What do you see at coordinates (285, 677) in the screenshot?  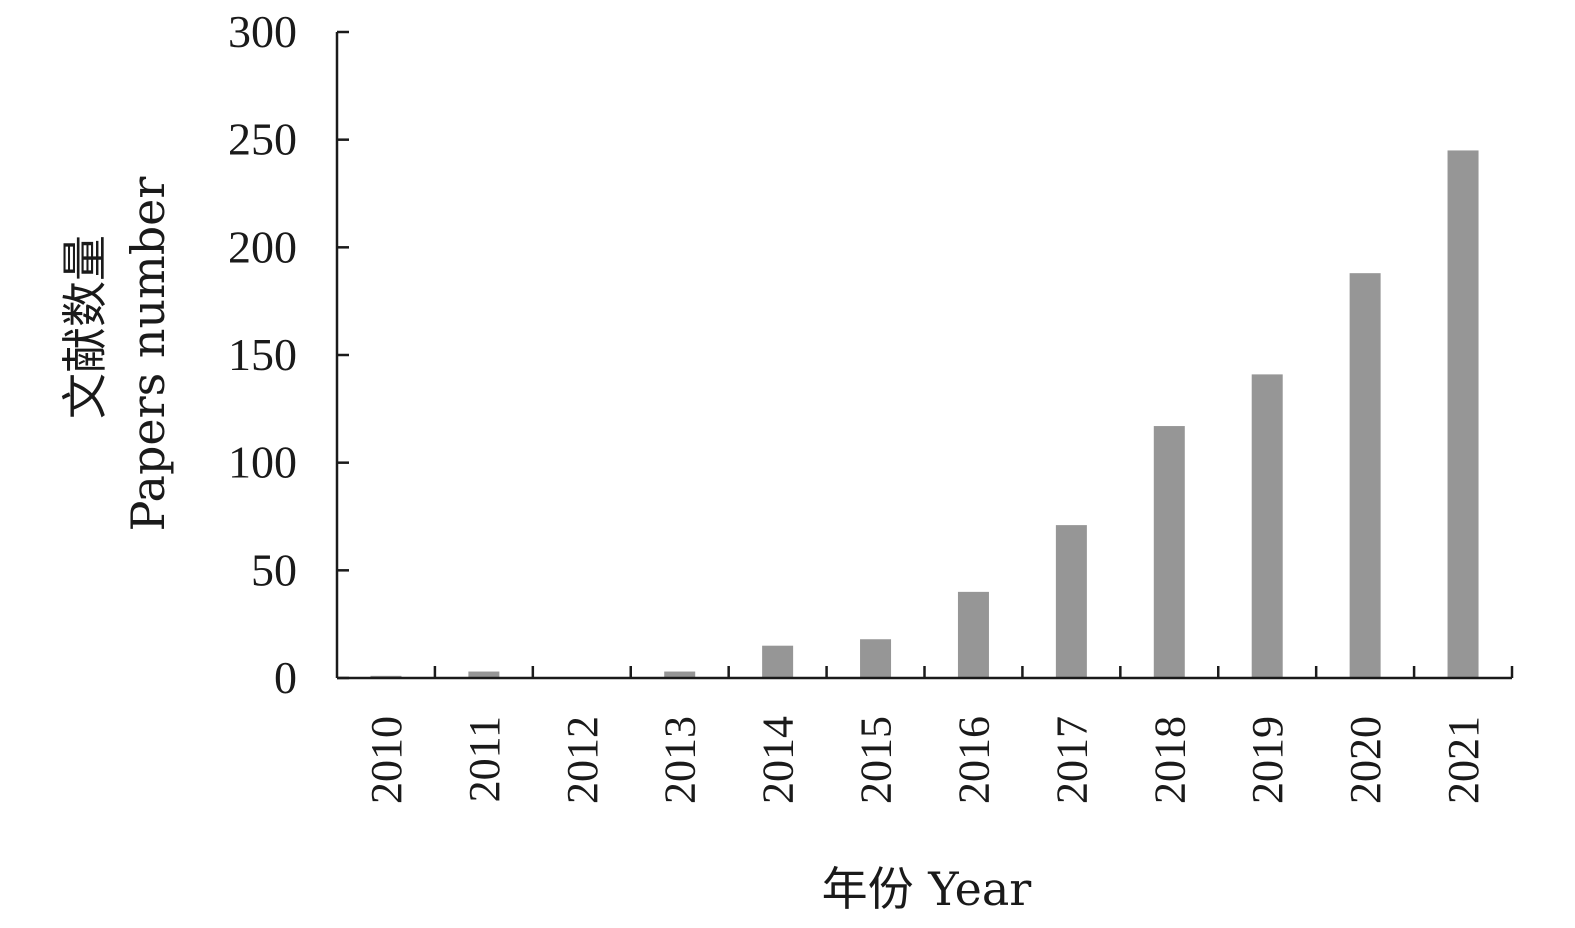 I see `y-tick-label: 0` at bounding box center [285, 677].